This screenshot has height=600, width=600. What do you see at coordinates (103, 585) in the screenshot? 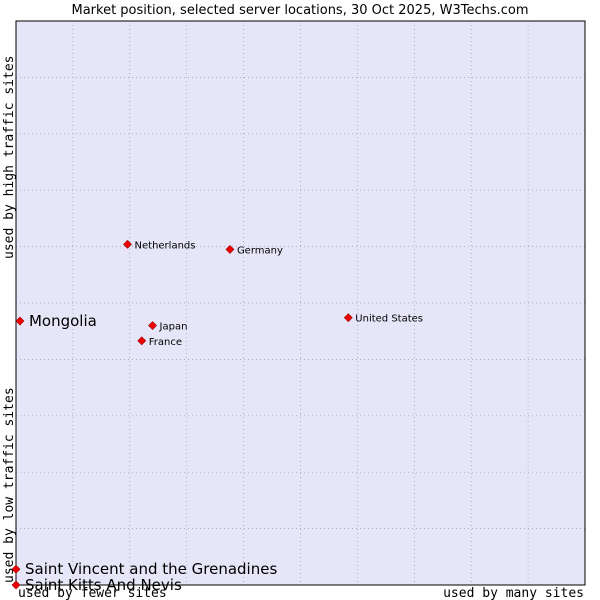
I see `point-label-saint-kitts-and-nevis: Saint Kitts And Nevis` at bounding box center [103, 585].